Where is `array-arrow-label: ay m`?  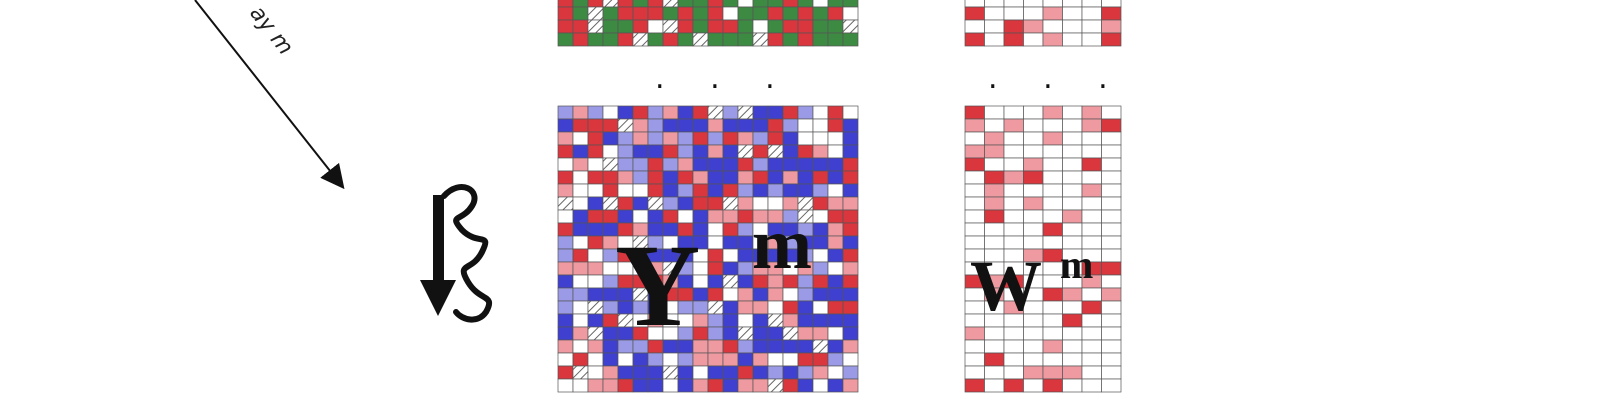
array-arrow-label: ay m is located at coordinates (271, 30).